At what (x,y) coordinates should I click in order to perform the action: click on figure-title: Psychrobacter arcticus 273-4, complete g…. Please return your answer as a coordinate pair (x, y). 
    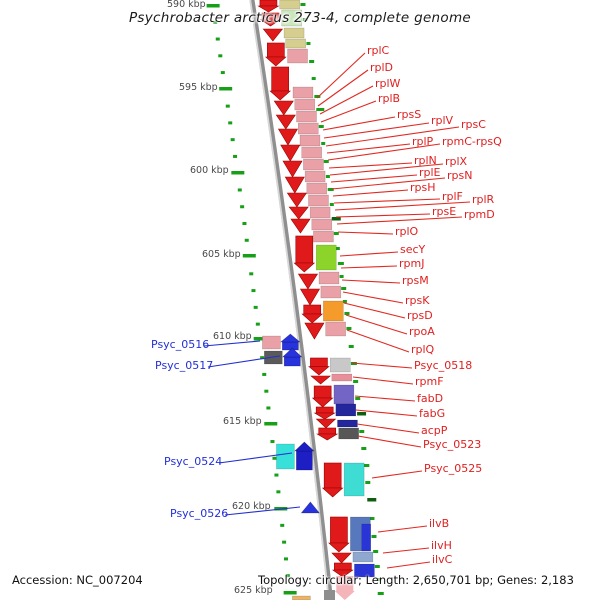
    Looking at the image, I should click on (300, 18).